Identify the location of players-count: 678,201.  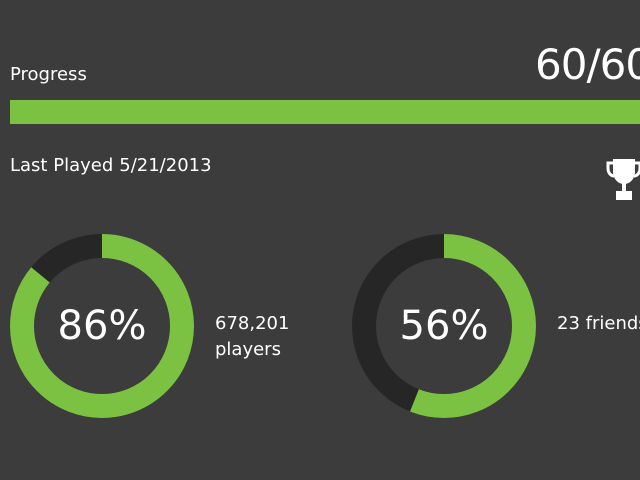
(252, 323).